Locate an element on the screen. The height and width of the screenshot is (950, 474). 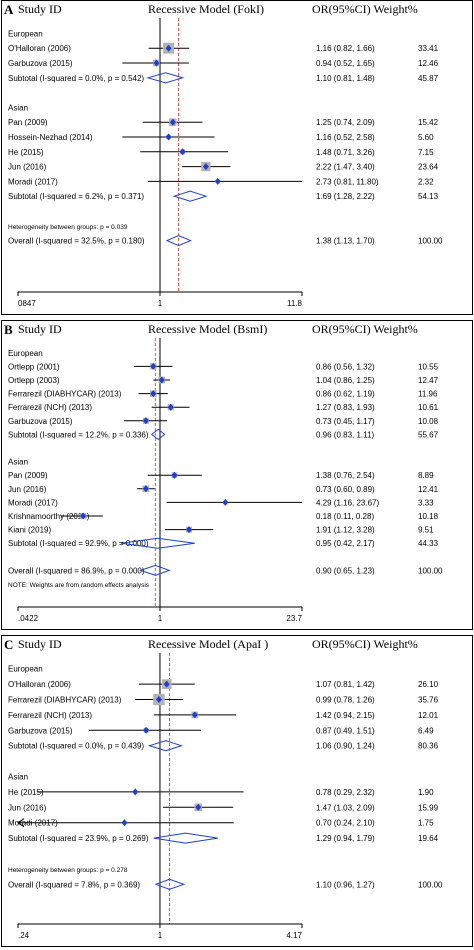
weight-value: 5.60 is located at coordinates (426, 137).